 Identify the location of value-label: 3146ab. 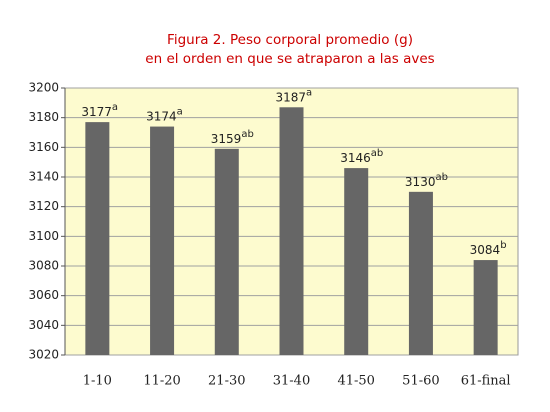
(361, 156).